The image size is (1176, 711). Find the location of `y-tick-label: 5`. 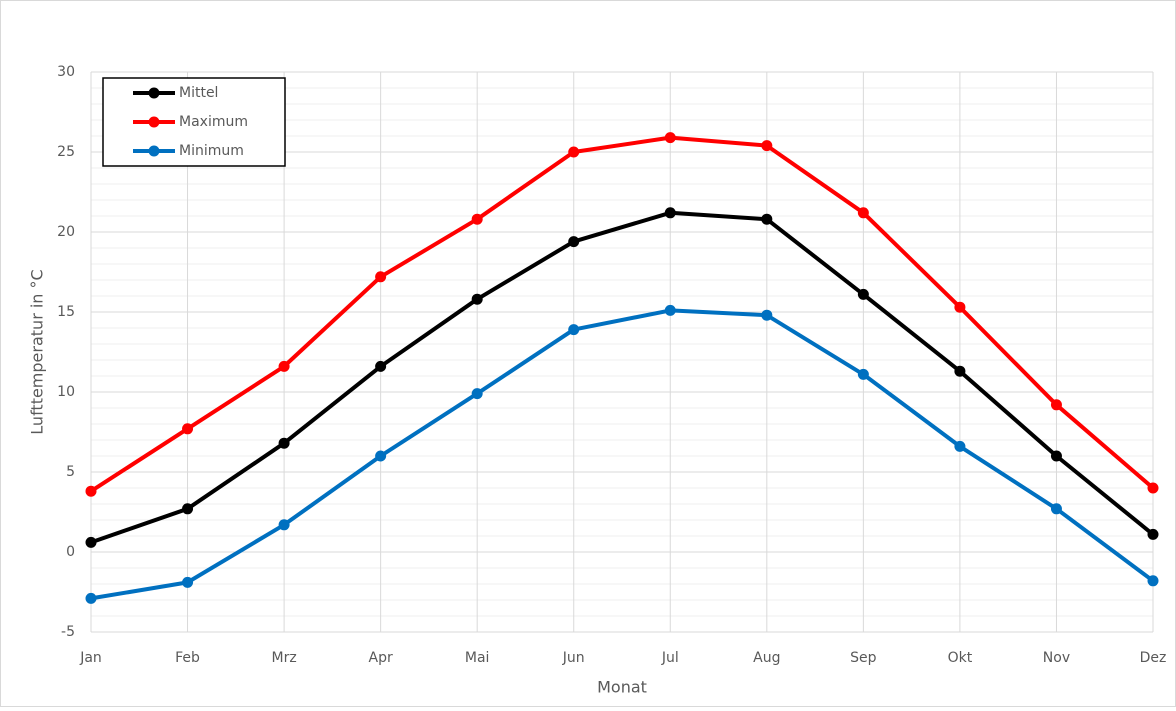

y-tick-label: 5 is located at coordinates (70, 472).